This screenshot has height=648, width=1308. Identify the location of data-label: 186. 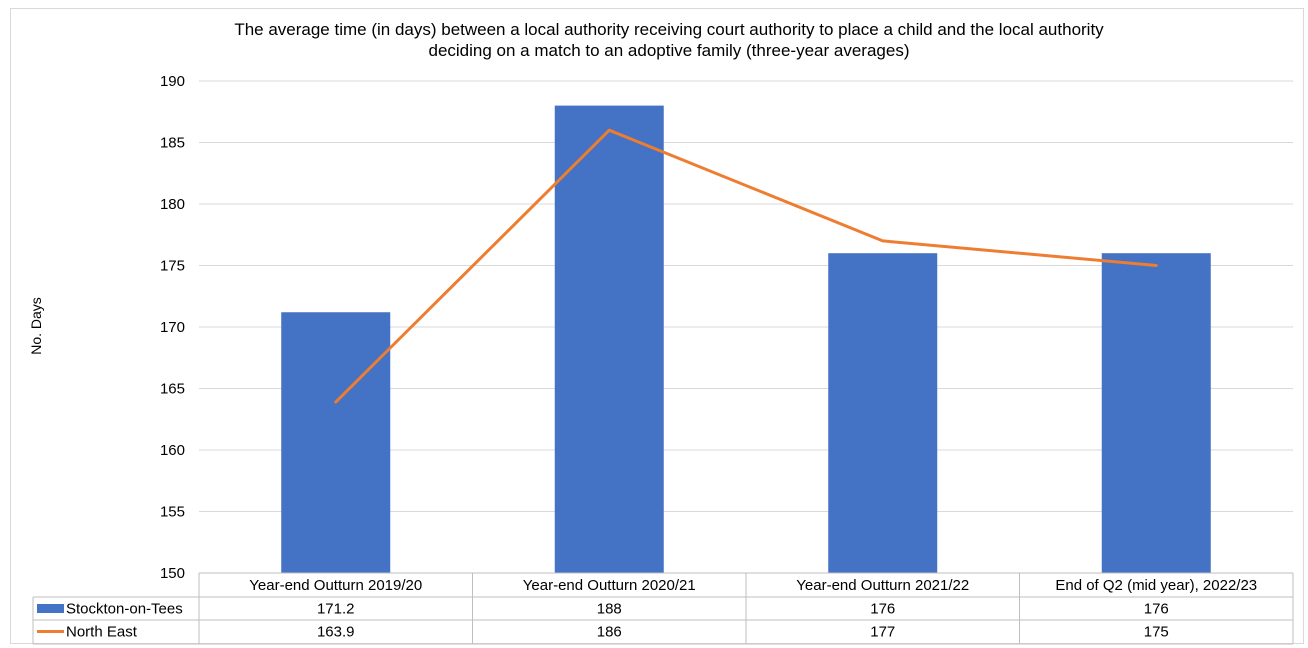
(609, 632).